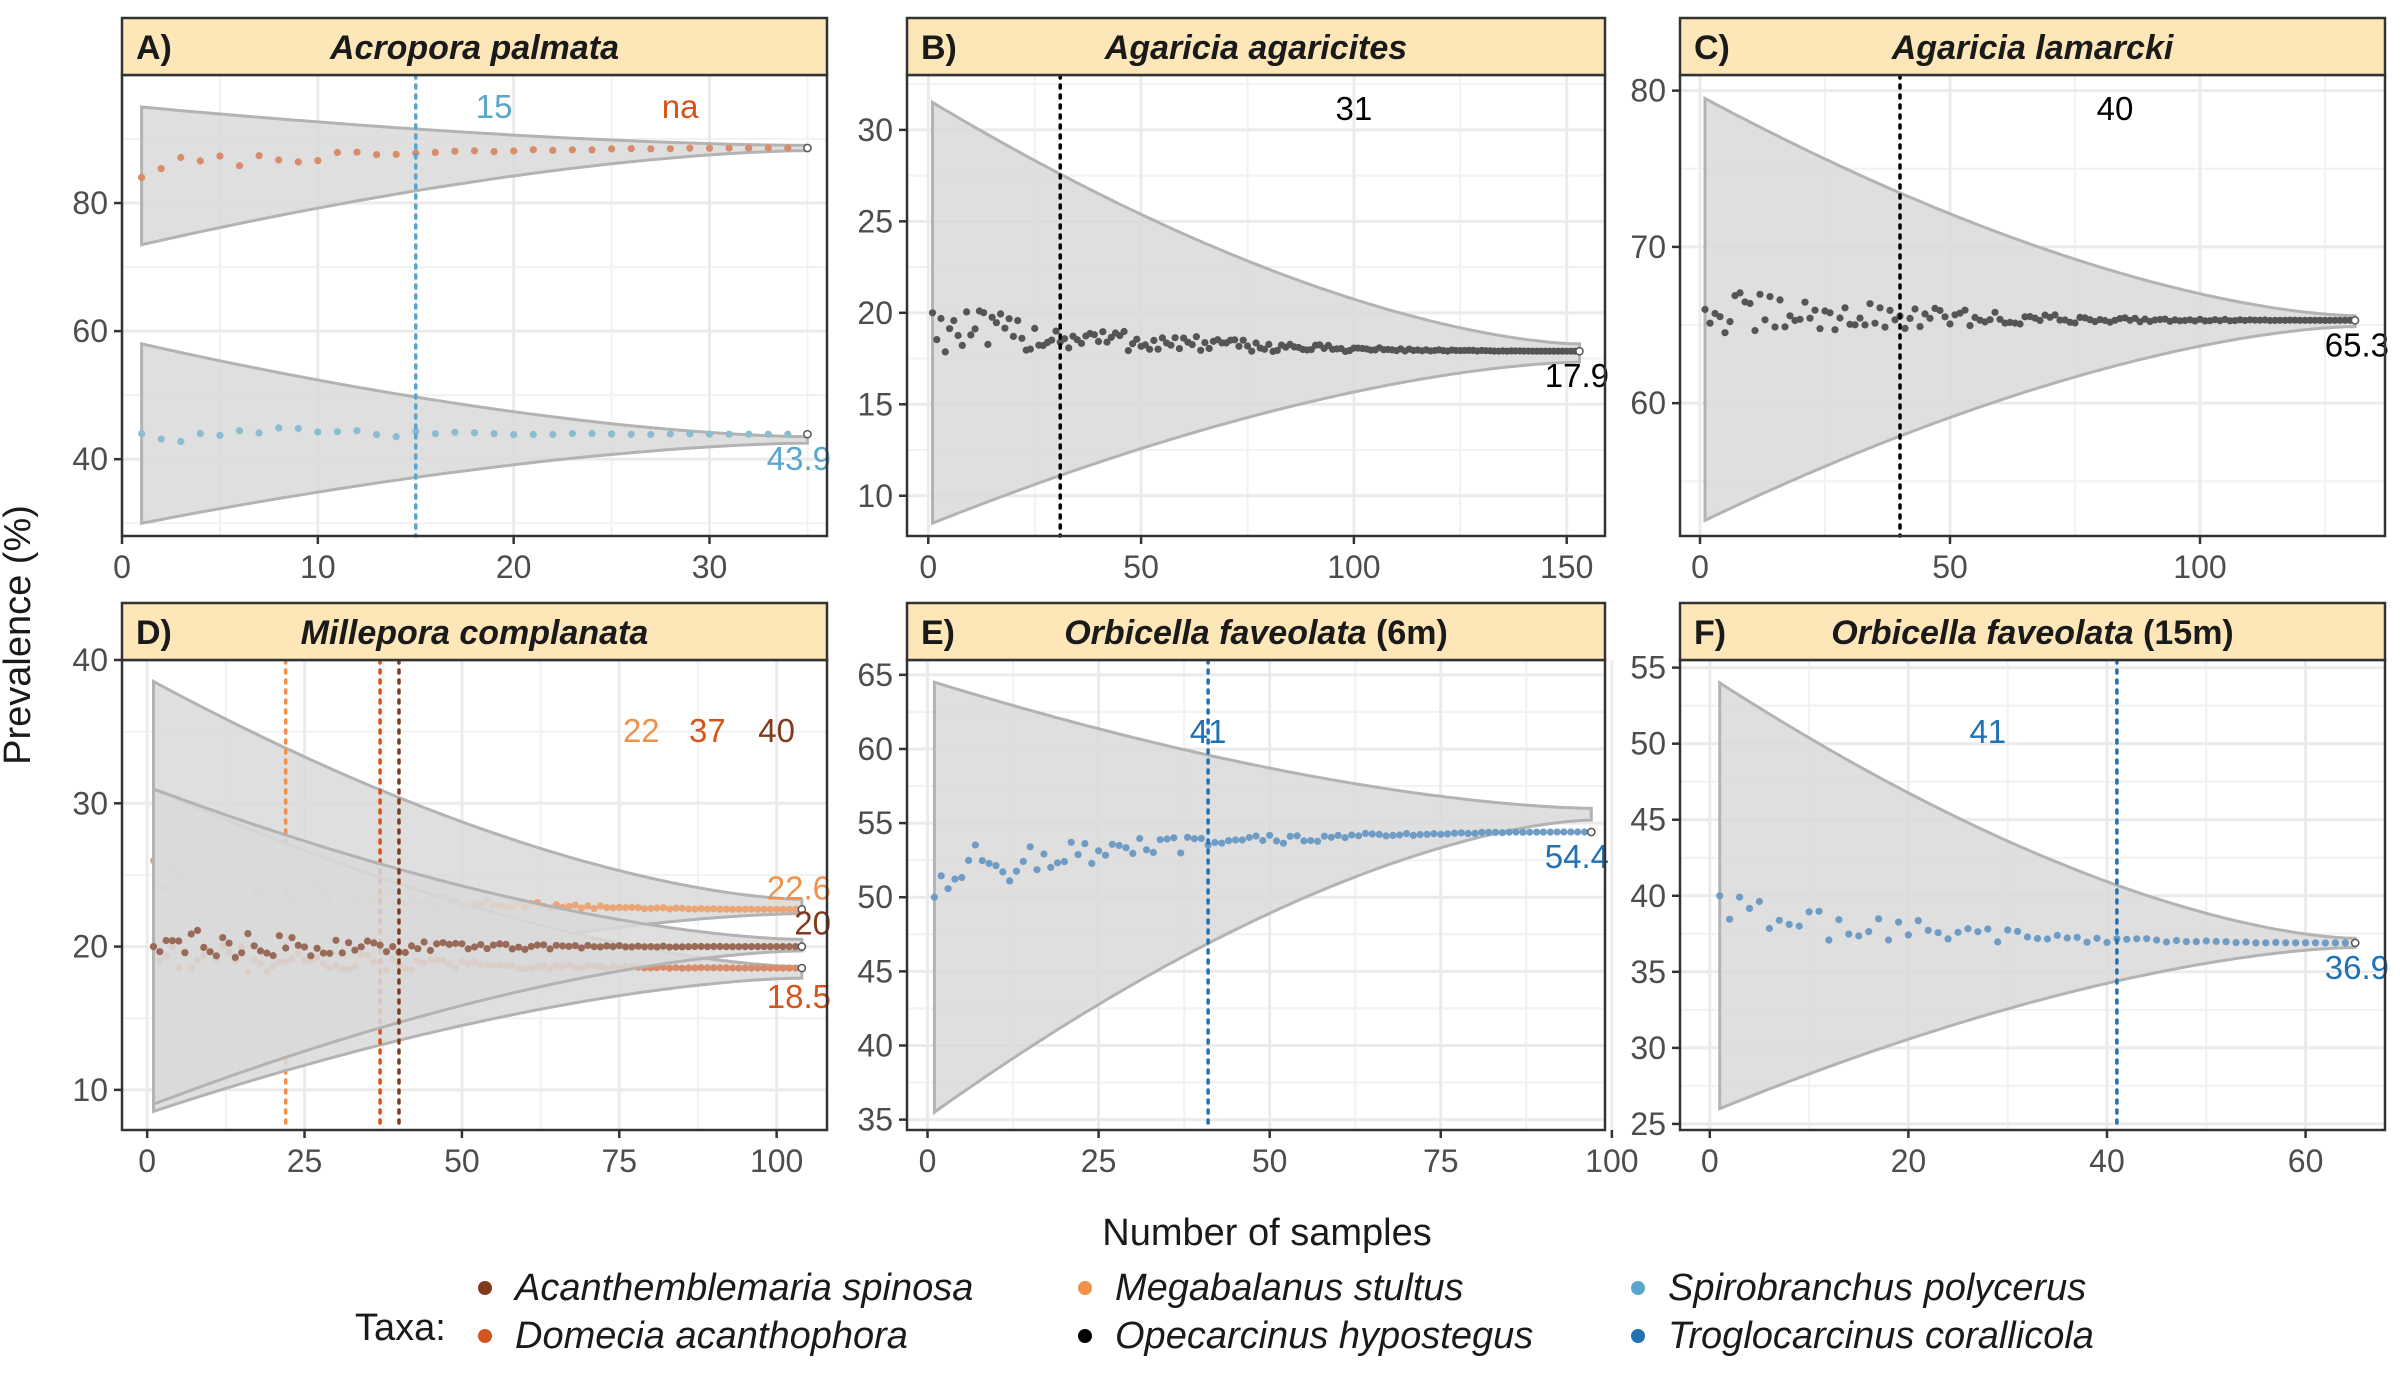 This screenshot has height=1400, width=2400. Describe the element at coordinates (1976, 914) in the screenshot. I see `panel-f-ticks: 0 20 40 60 25 30 35 40 45 50 55` at that location.